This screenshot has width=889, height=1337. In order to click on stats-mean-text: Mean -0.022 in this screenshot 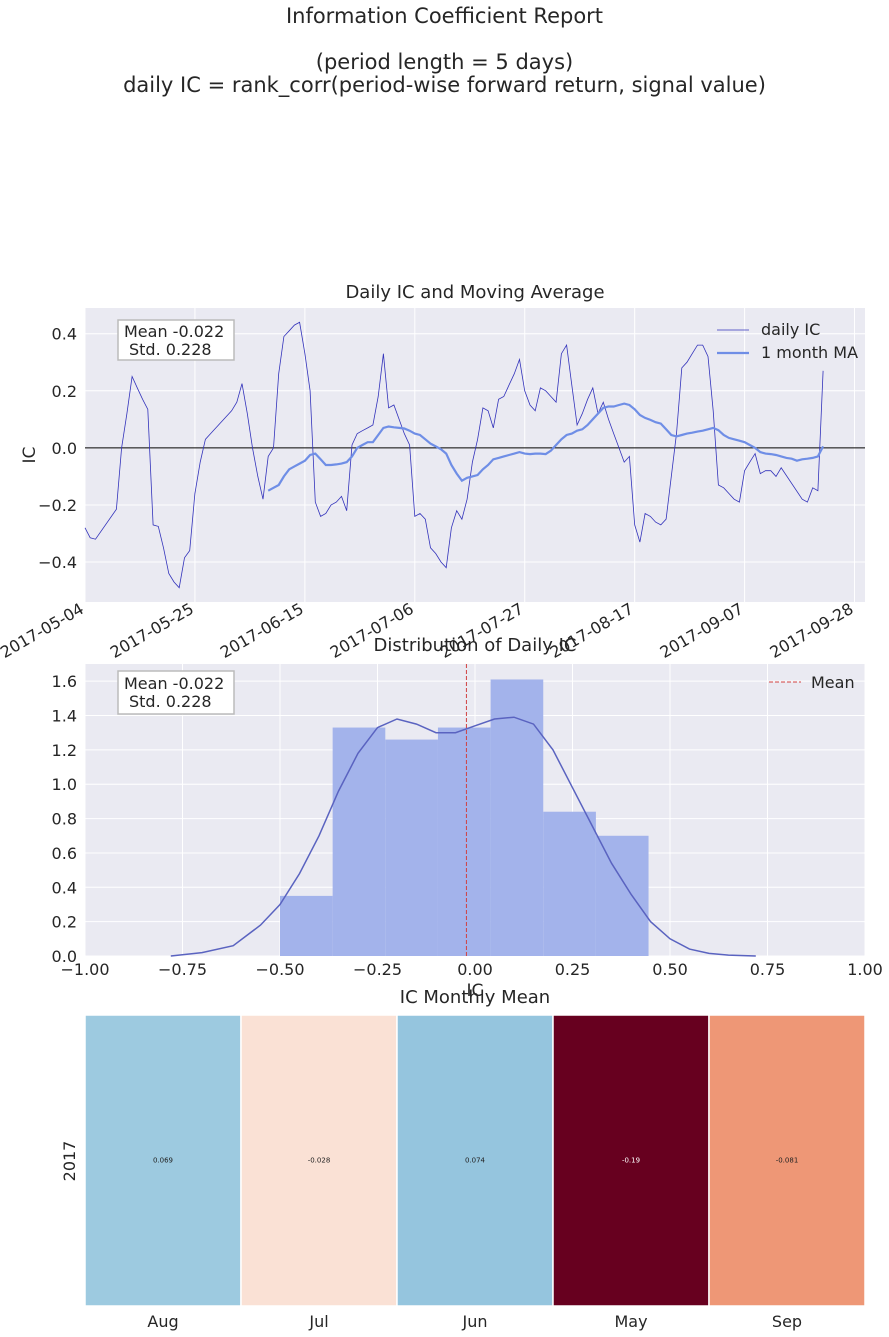, I will do `click(174, 331)`.